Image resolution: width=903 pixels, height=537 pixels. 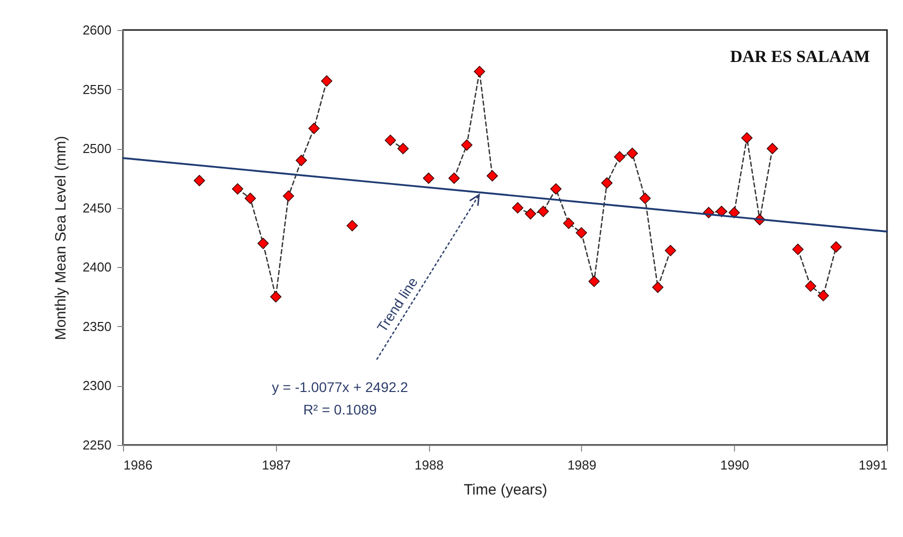 I want to click on y-tick-label: 2600, so click(x=97, y=30).